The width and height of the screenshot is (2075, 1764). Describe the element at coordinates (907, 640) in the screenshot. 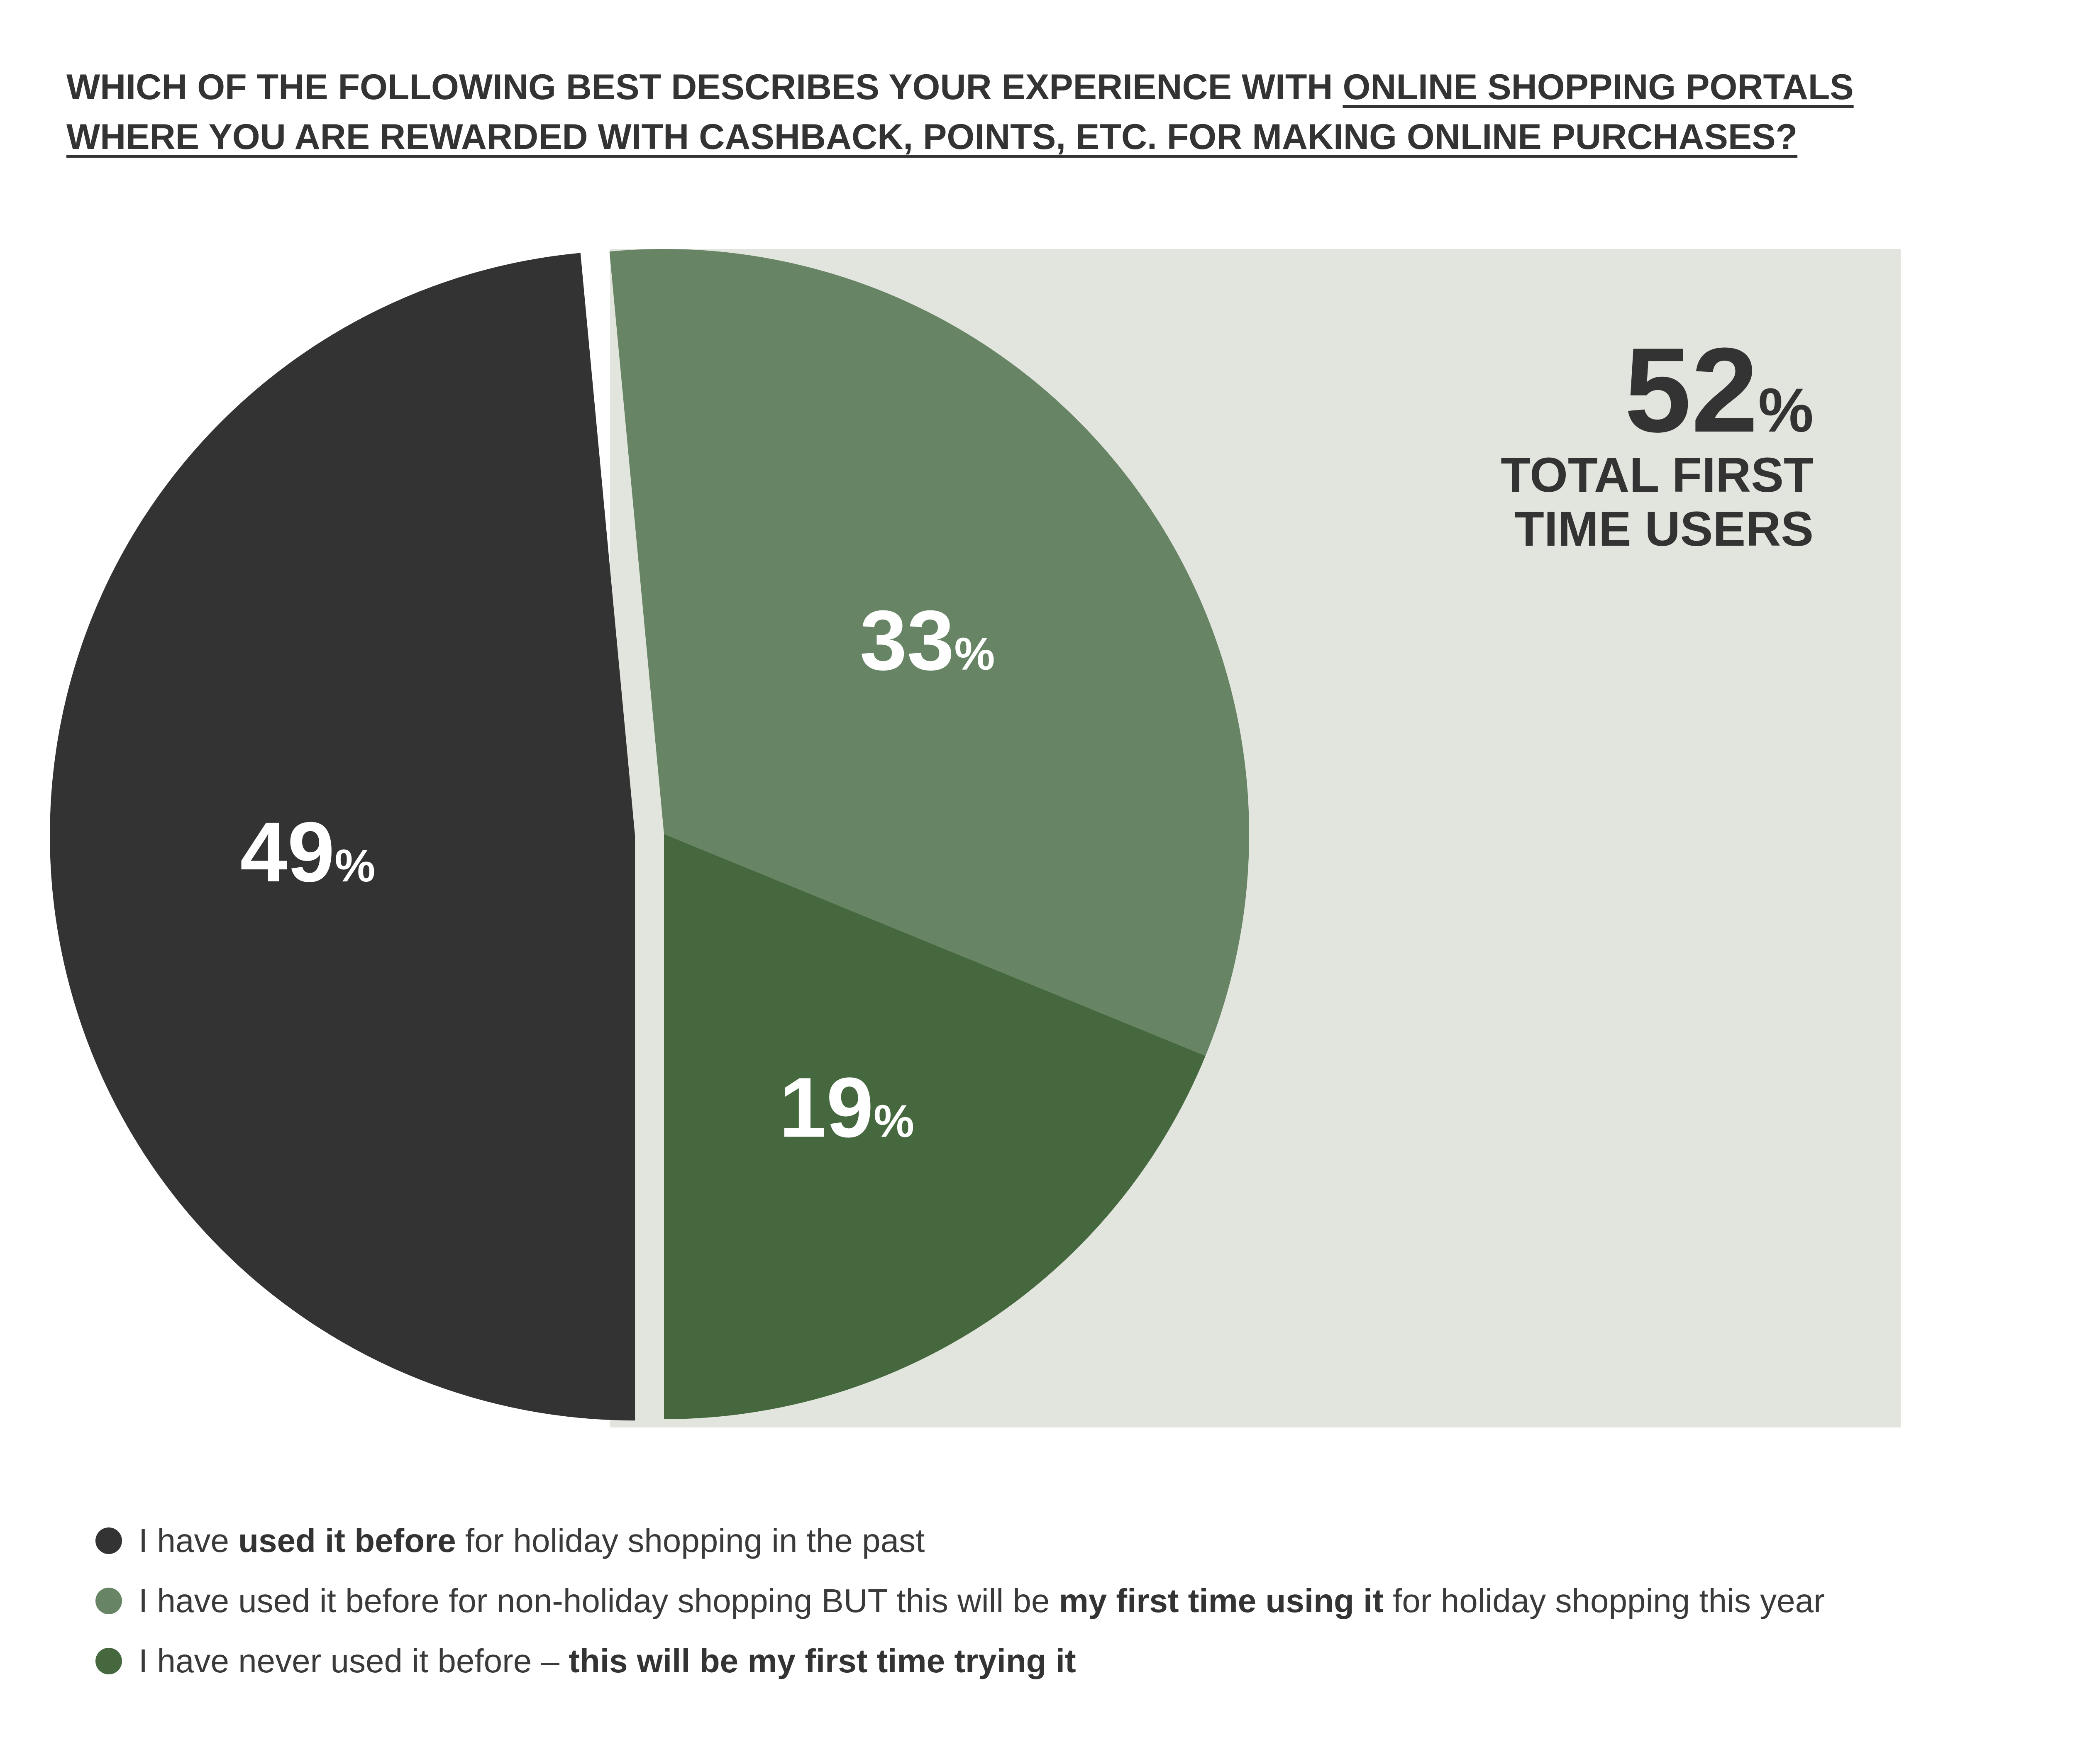

I see `slice-label-number-non-holiday: 33` at that location.